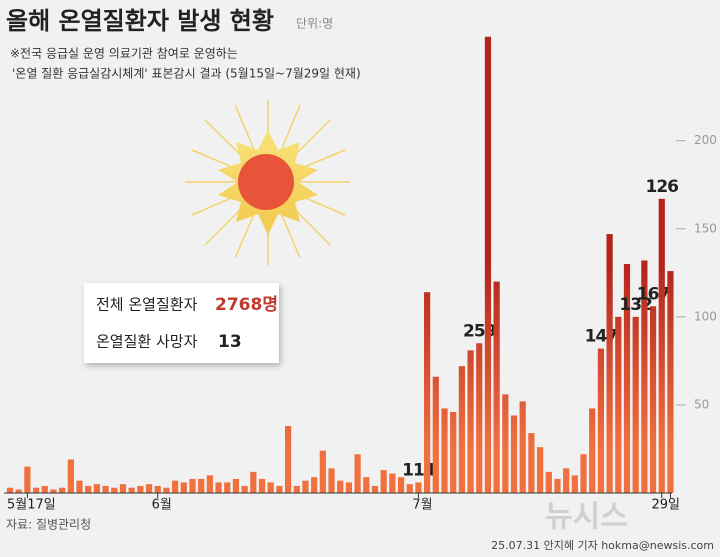 The width and height of the screenshot is (720, 557). Describe the element at coordinates (31, 505) in the screenshot. I see `x-tick-label: 5월17일` at that location.